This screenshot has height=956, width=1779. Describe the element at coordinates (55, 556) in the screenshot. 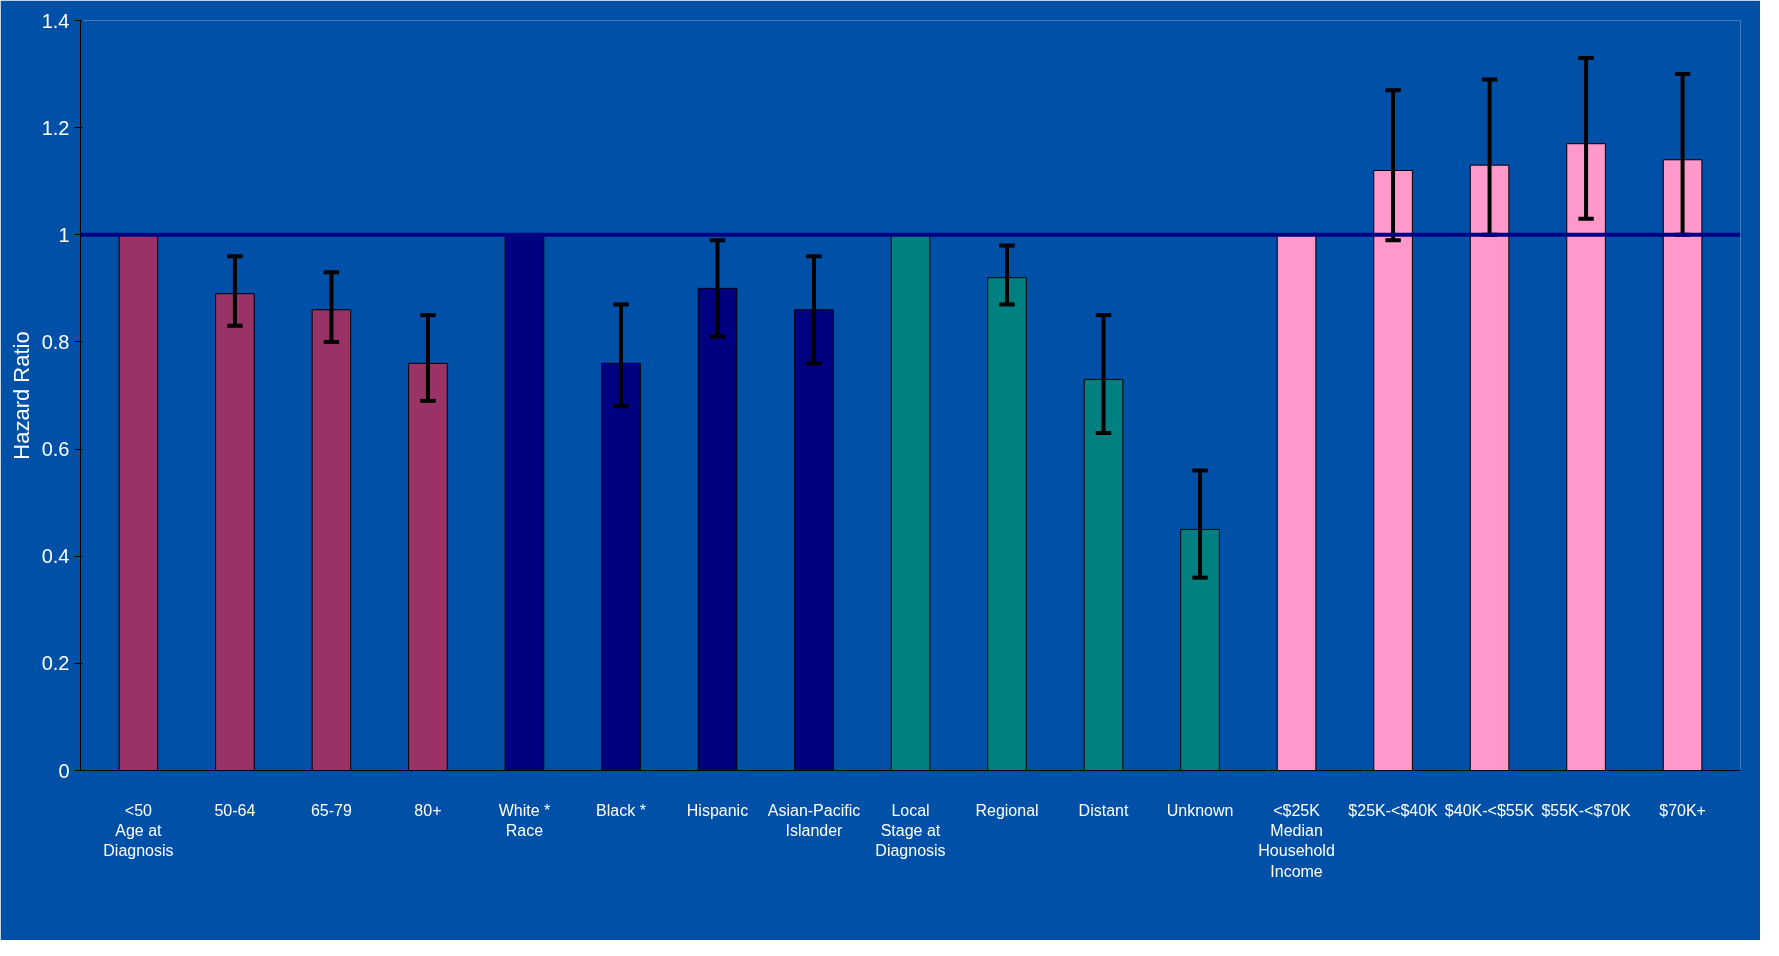

I see `y-tick-label: 0.4` at that location.